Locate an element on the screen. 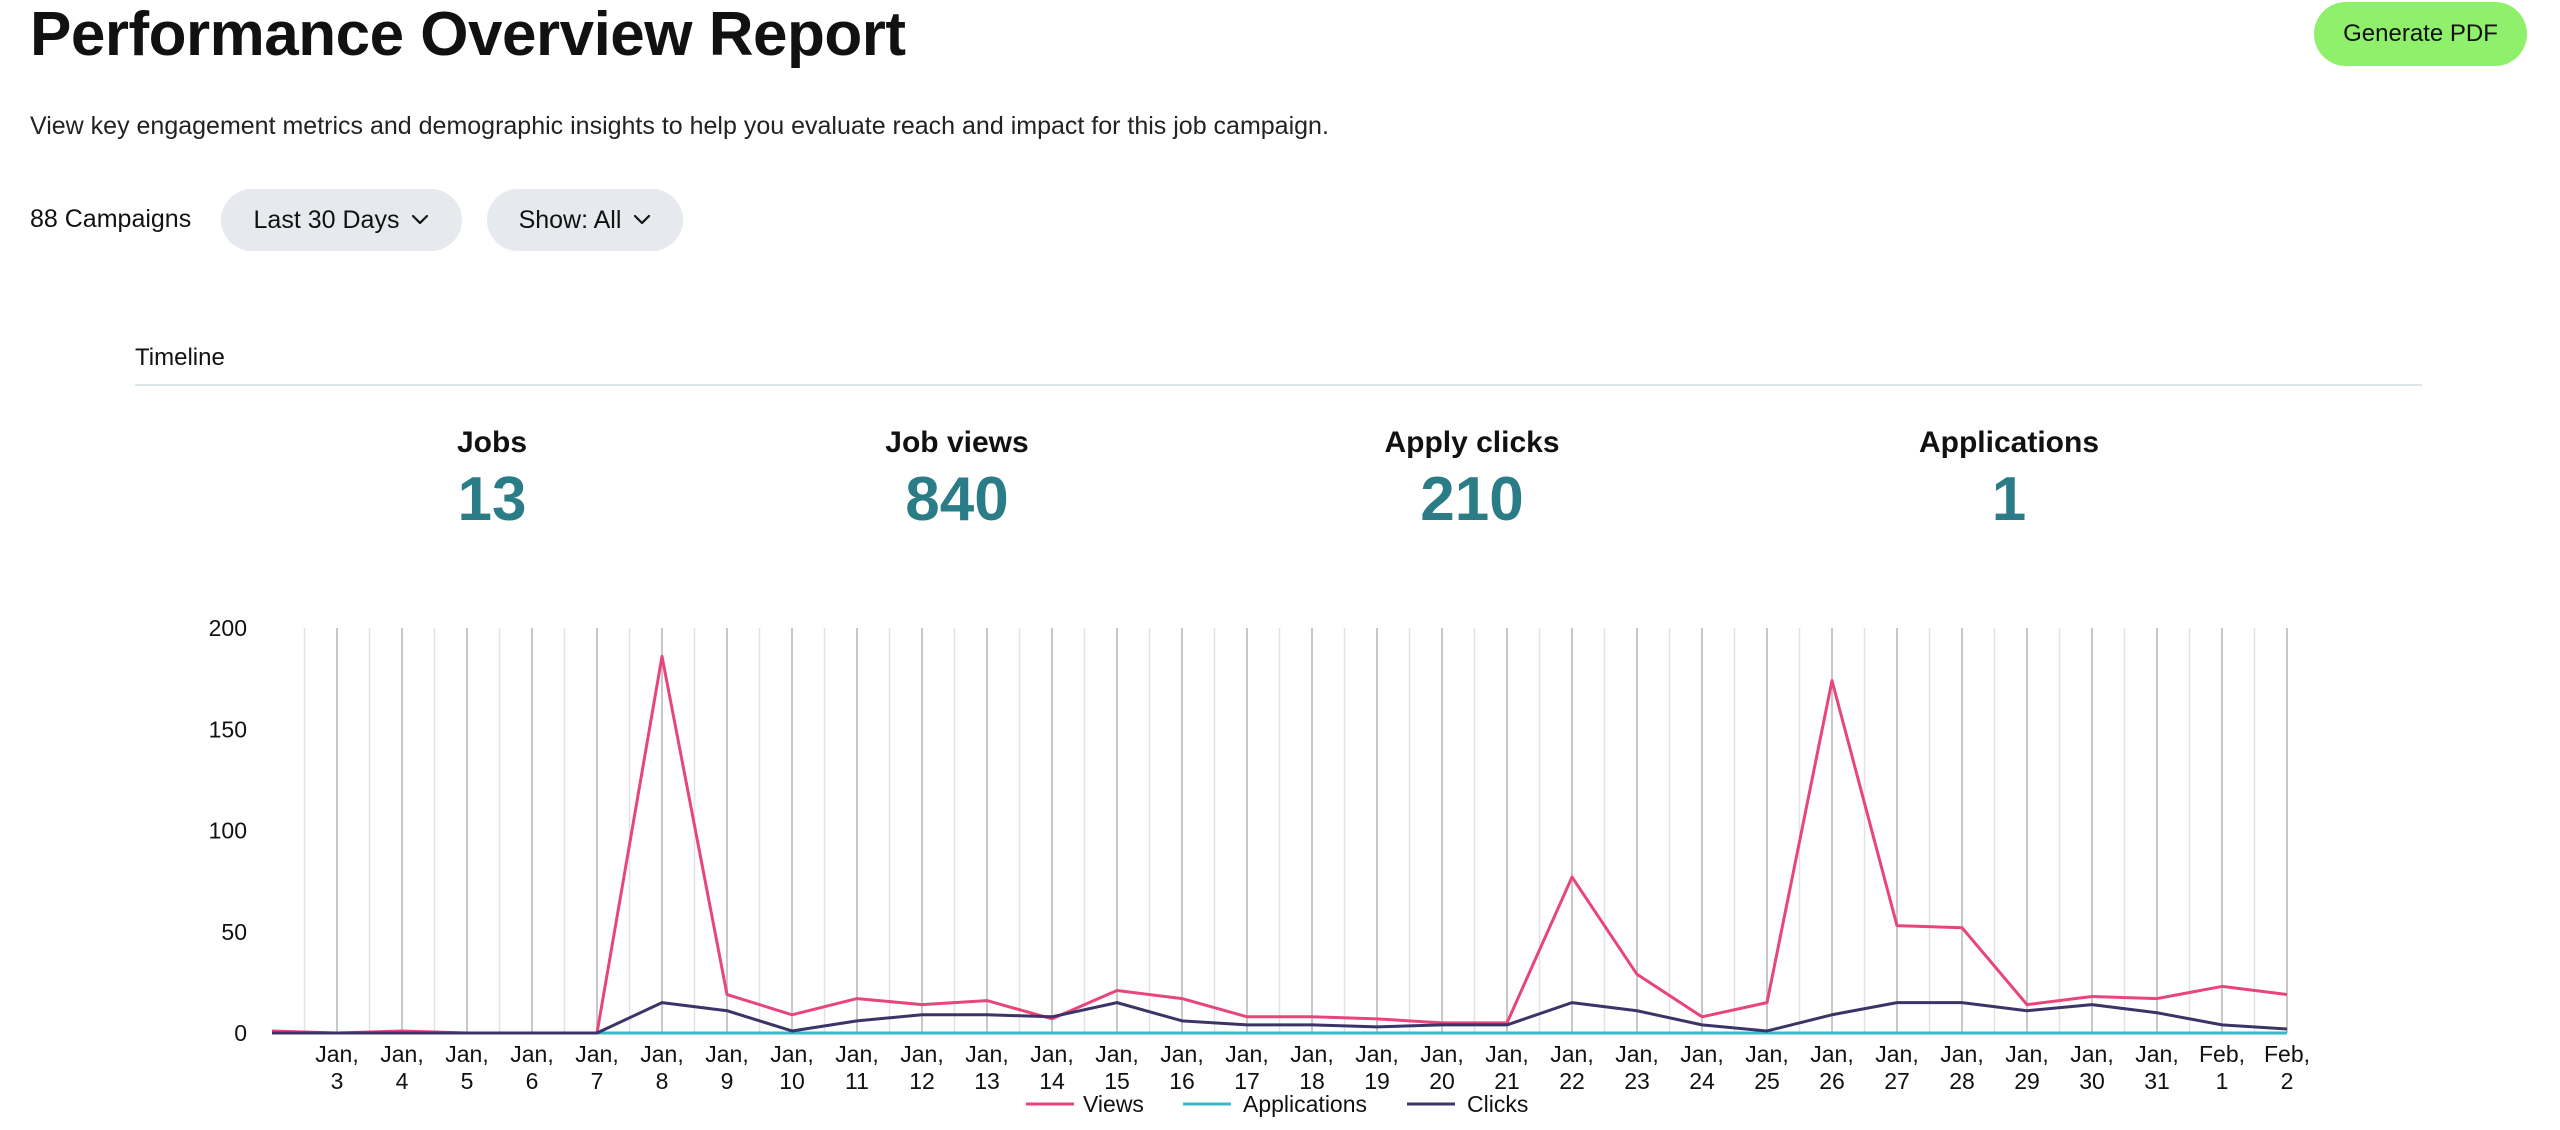 The height and width of the screenshot is (1130, 2560). metric-apply-clicks-value: 210 is located at coordinates (1472, 499).